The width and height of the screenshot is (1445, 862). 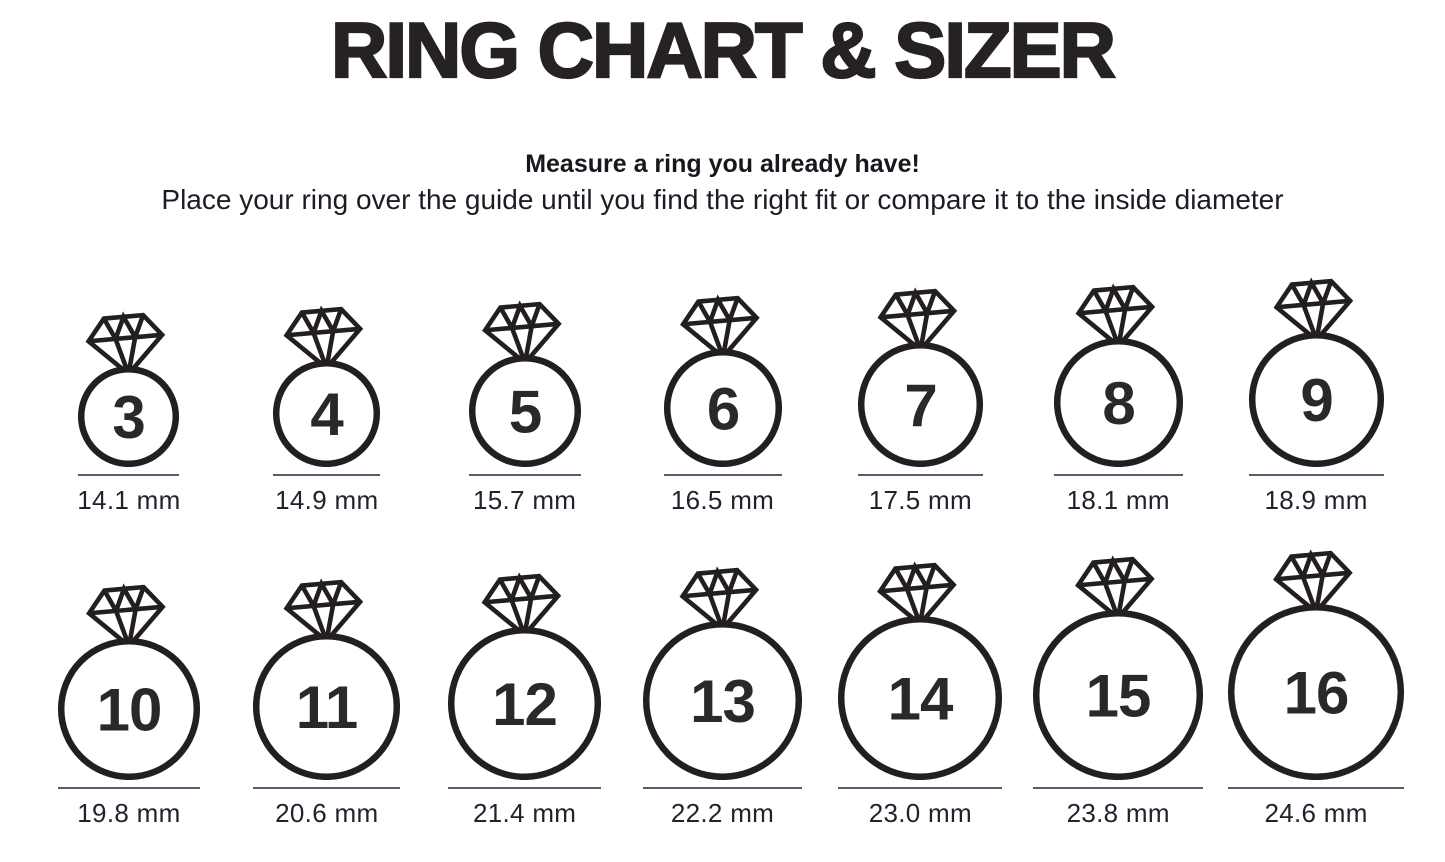 I want to click on ring-size-item: 13 22.2 mm, so click(x=723, y=697).